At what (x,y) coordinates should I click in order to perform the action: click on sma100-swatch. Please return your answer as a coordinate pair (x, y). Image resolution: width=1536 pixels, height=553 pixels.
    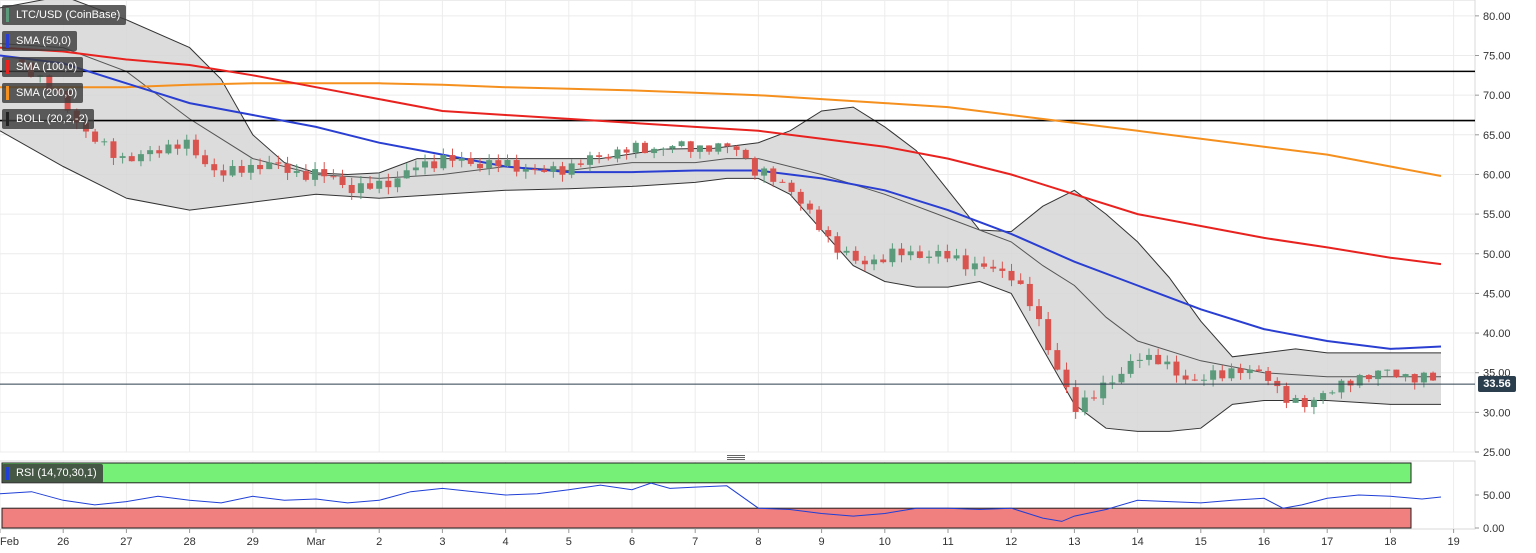
    Looking at the image, I should click on (7, 67).